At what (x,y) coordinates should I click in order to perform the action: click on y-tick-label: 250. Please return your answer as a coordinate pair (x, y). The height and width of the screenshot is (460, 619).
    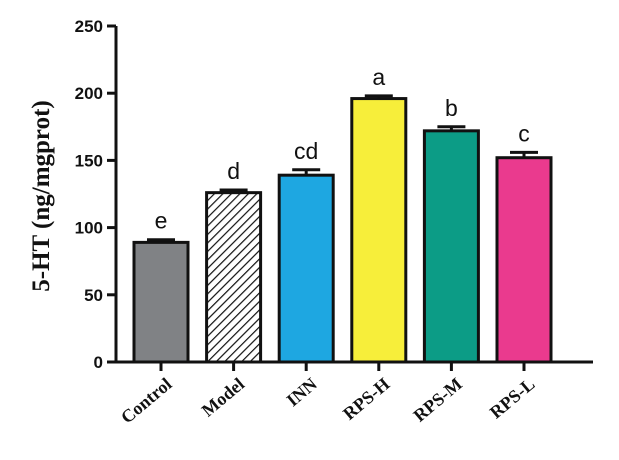
    Looking at the image, I should click on (89, 26).